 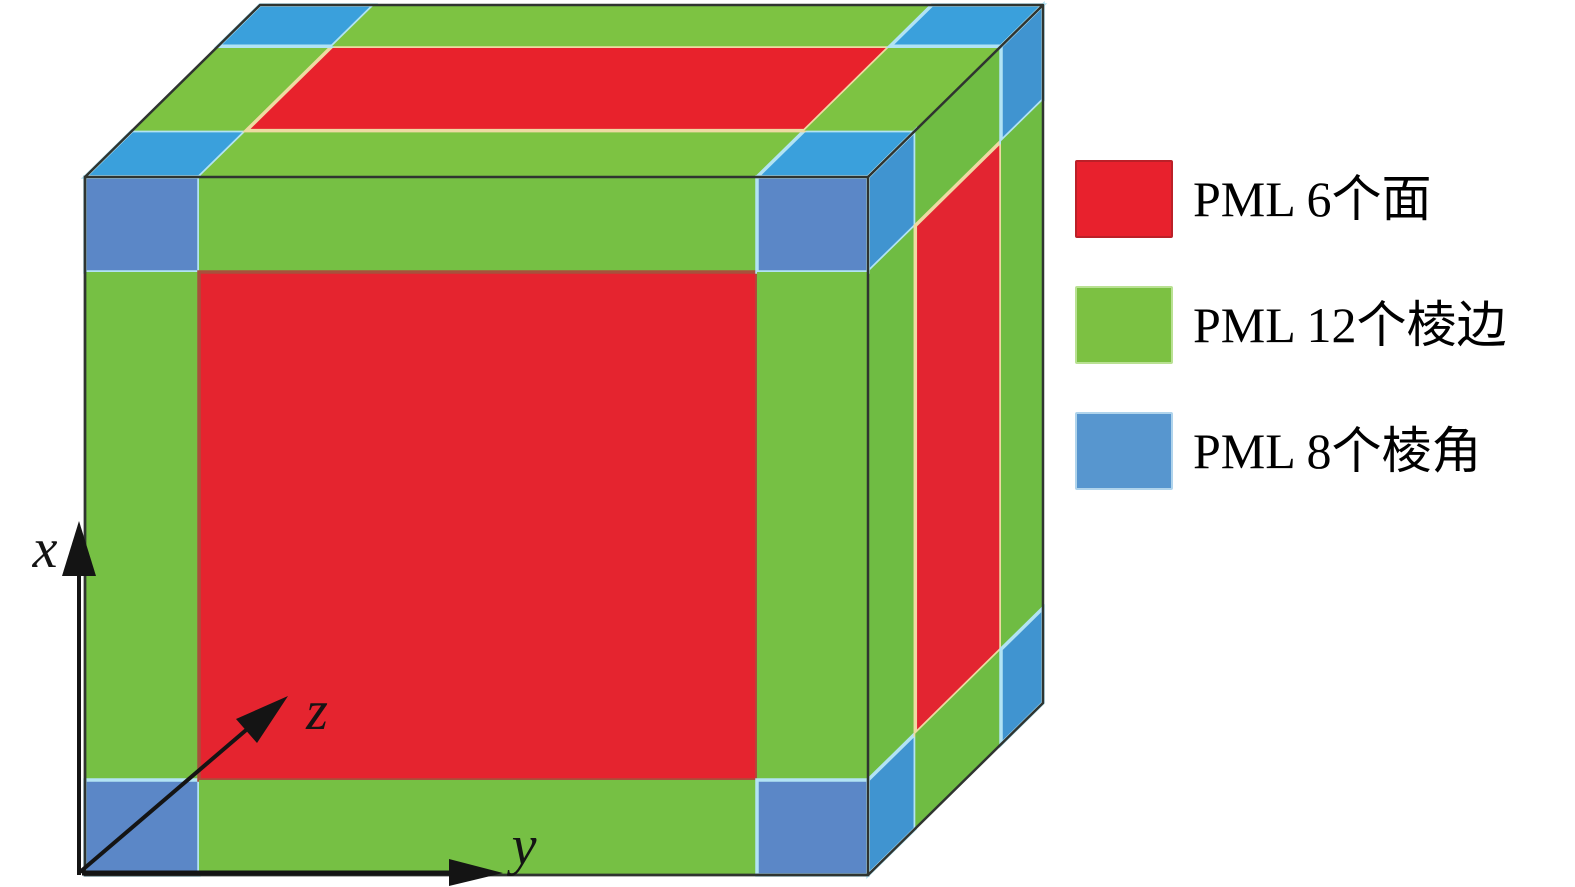 I want to click on legend-swatch-blue-corners, so click(x=1124, y=451).